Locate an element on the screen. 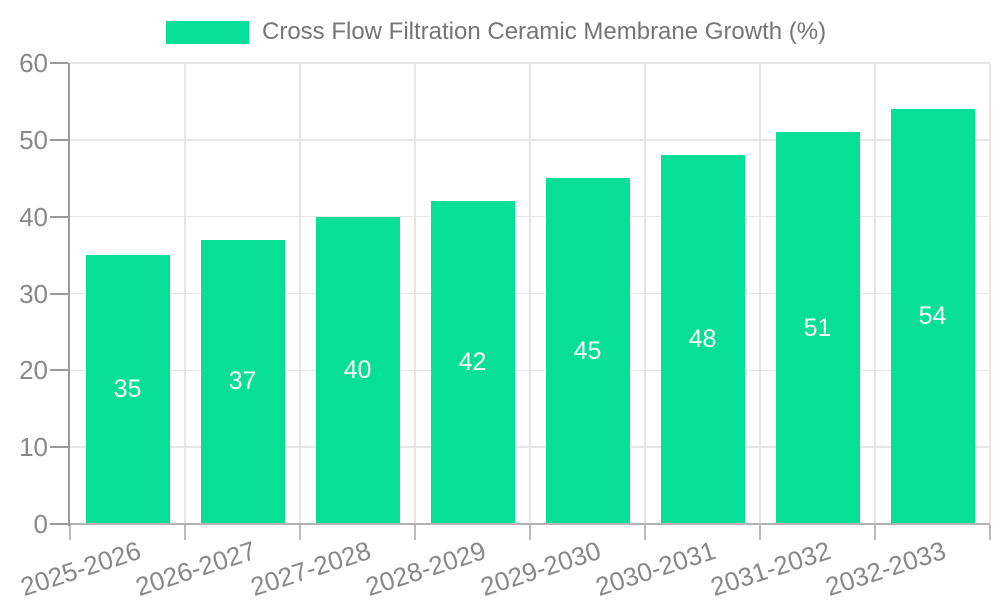 Image resolution: width=1000 pixels, height=600 pixels. x-axis-tick-label: 2027-2028 is located at coordinates (310, 567).